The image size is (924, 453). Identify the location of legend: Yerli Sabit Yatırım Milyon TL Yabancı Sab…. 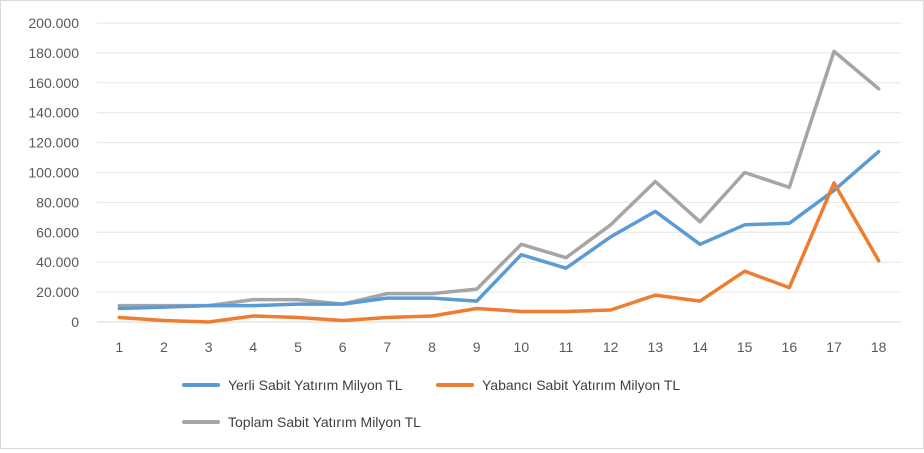
(431, 403).